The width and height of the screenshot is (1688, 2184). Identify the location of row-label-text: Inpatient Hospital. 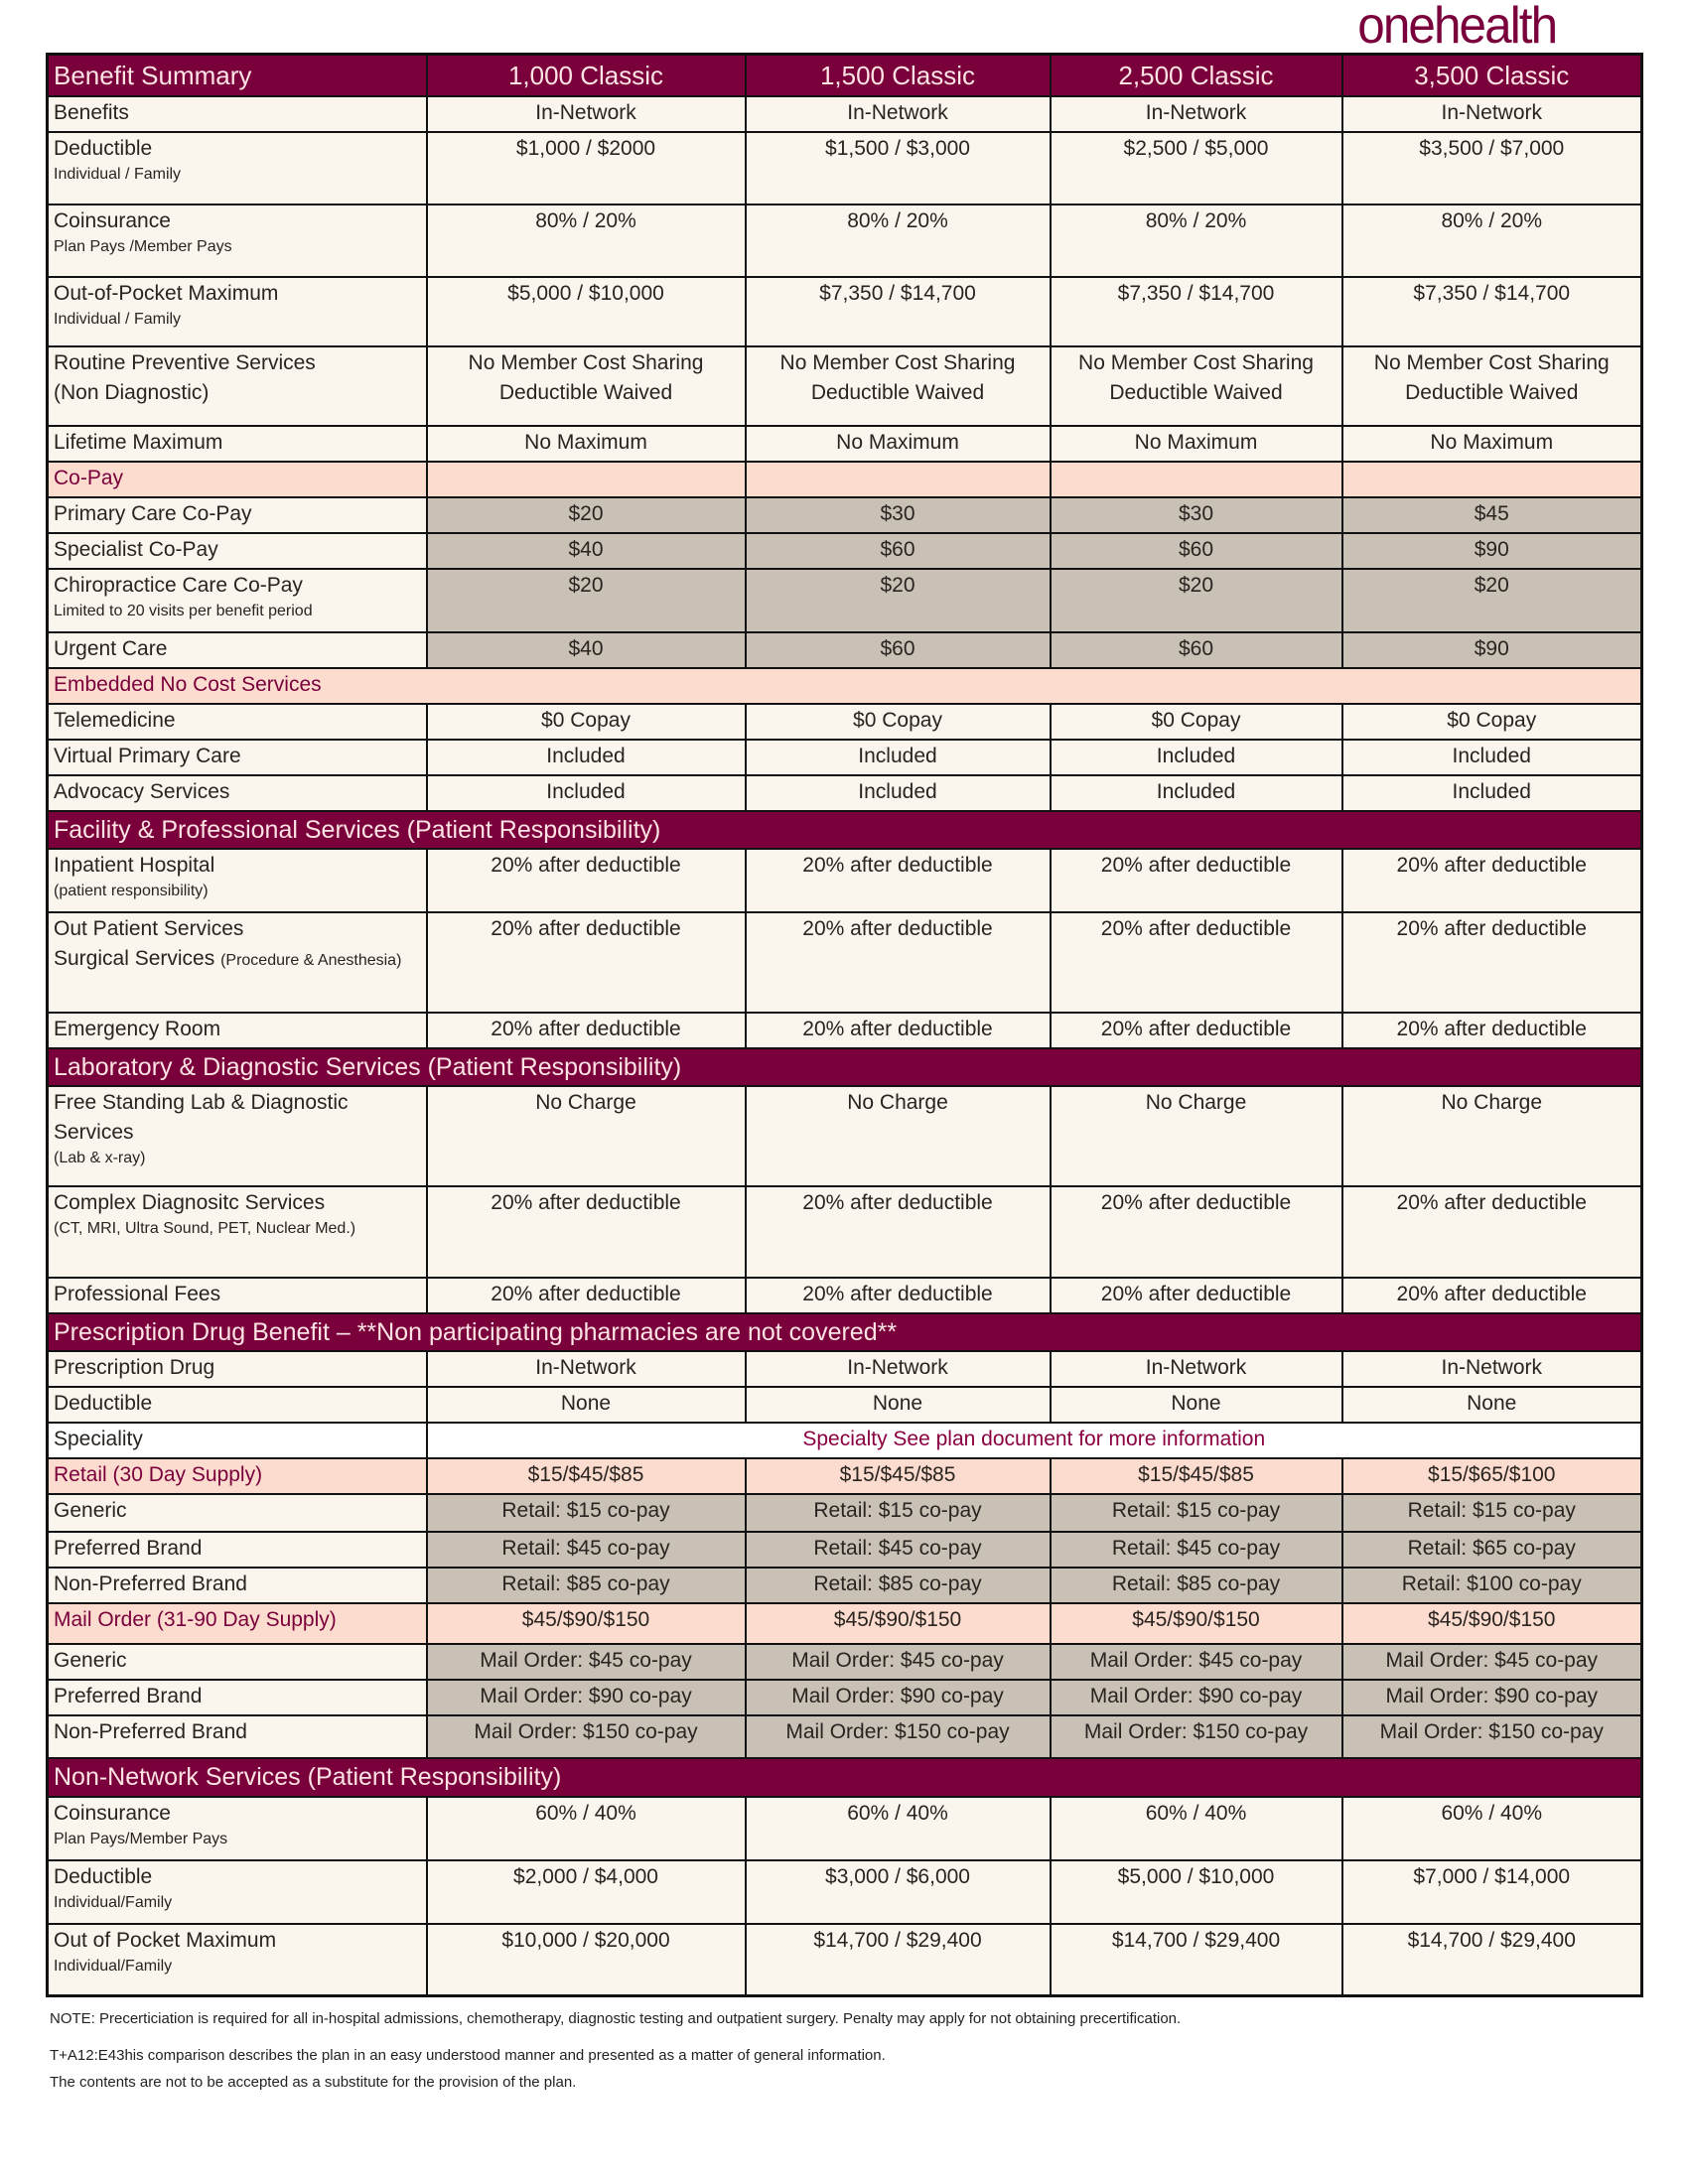
(134, 865).